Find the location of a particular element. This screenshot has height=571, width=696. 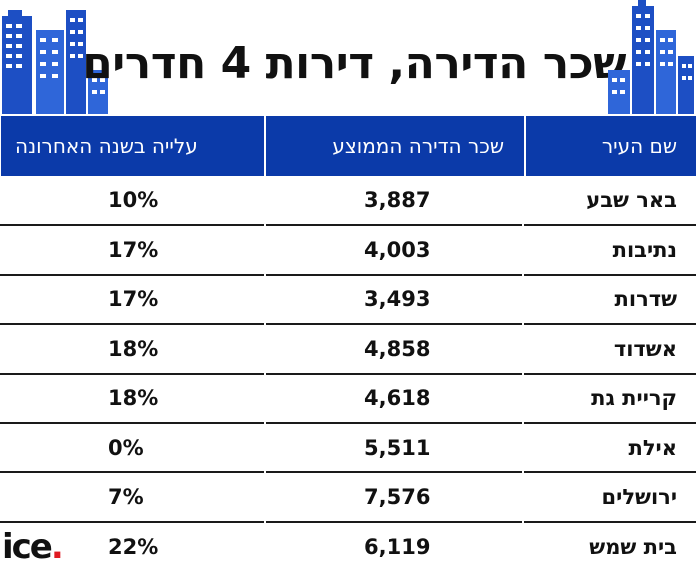

rent-cell: 3,493 is located at coordinates (394, 300).